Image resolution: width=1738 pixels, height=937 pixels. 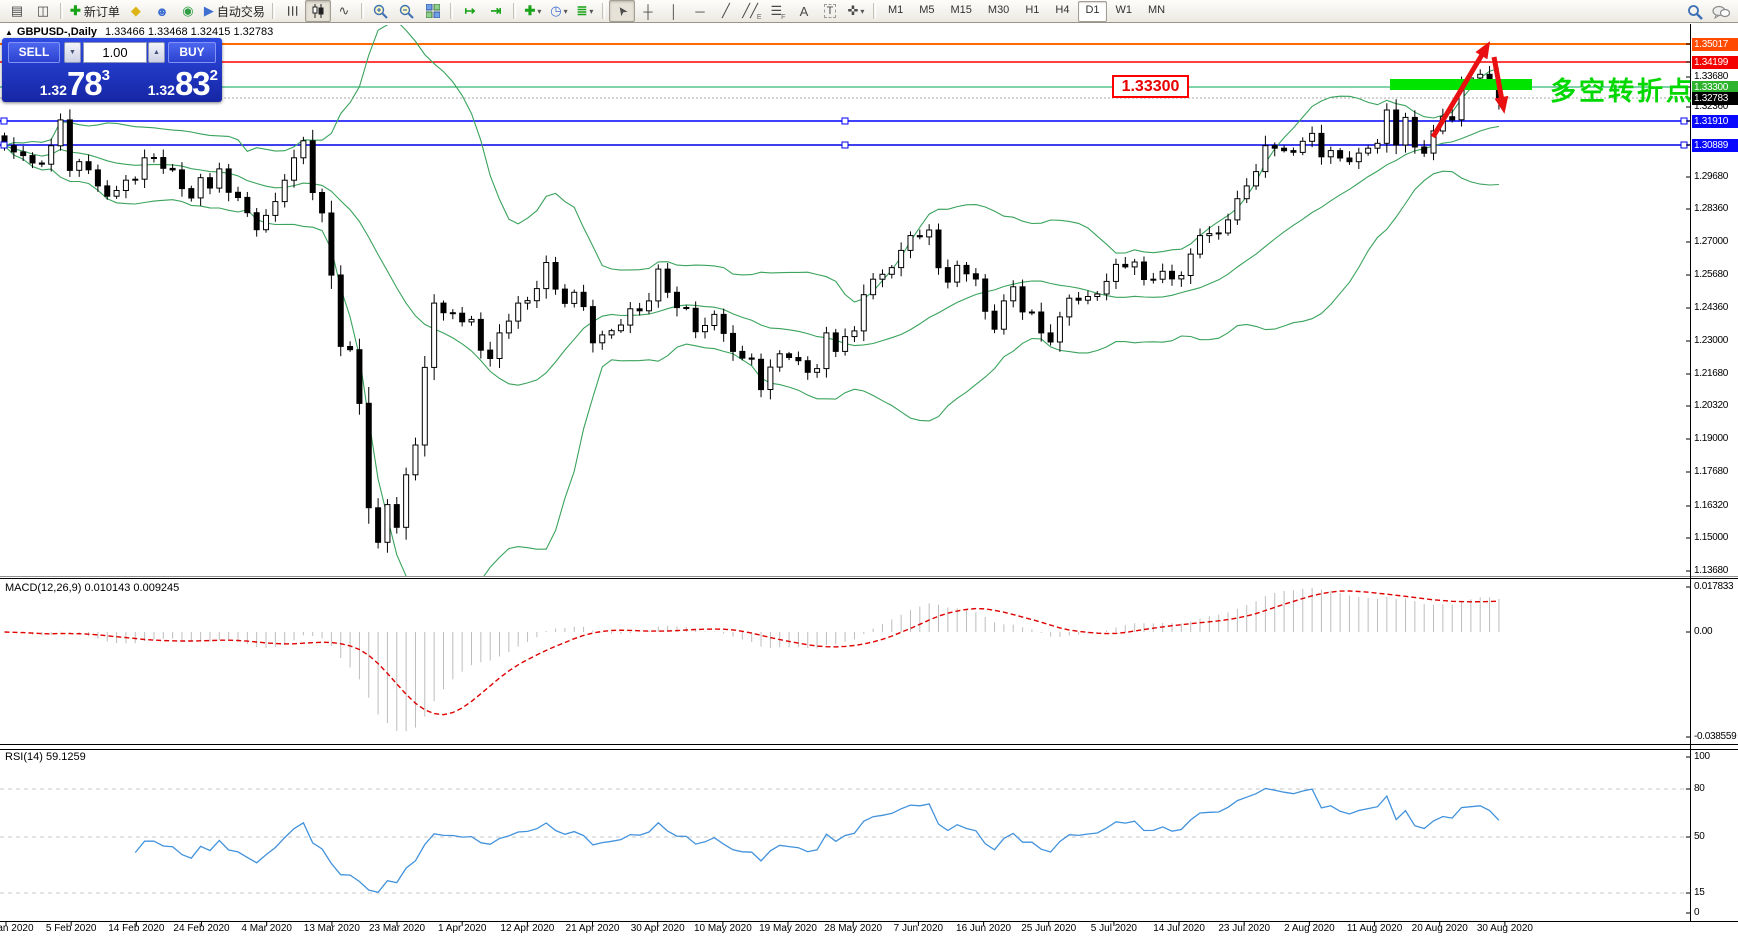 I want to click on zoom-in-icon, so click(x=381, y=11).